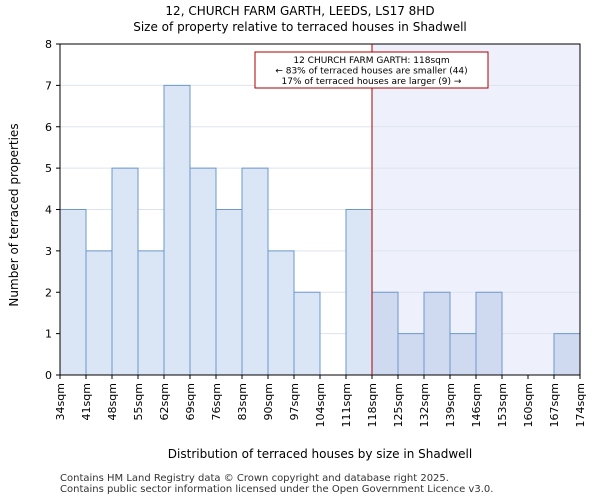 Image resolution: width=600 pixels, height=500 pixels. I want to click on bar-62sqm, so click(177, 230).